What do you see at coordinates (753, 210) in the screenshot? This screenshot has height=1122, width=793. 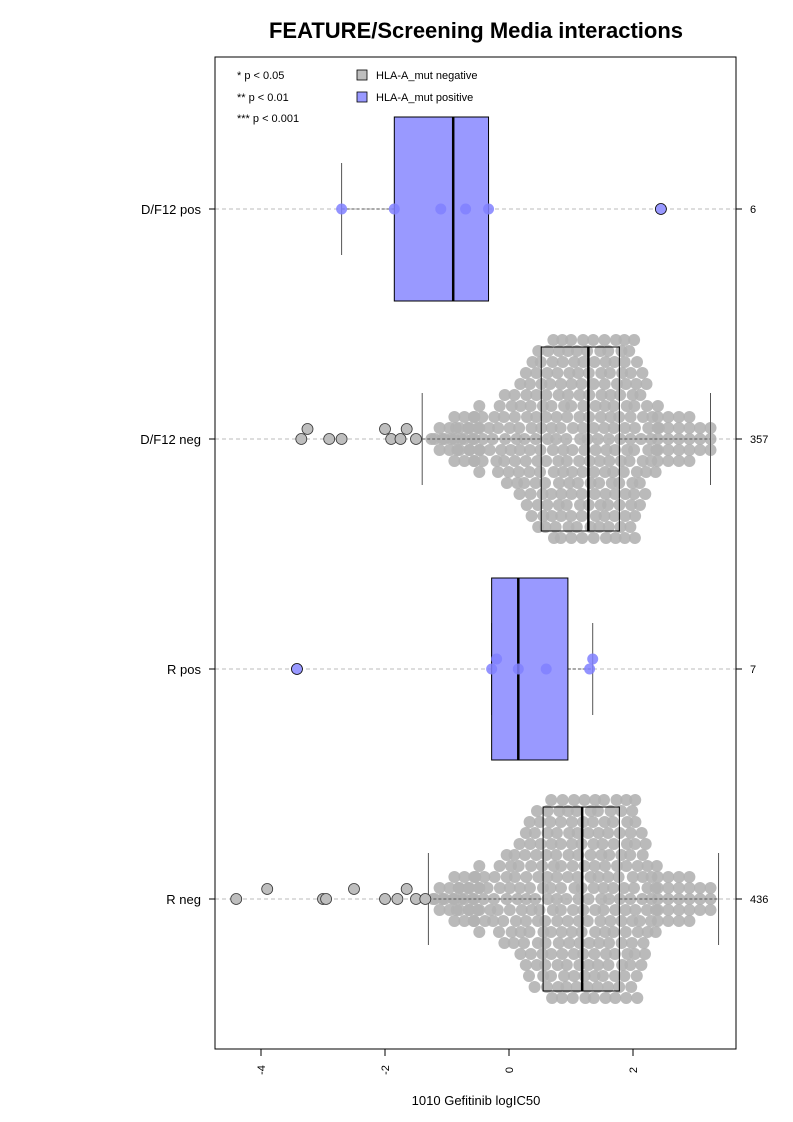 I see `group-count: 6` at bounding box center [753, 210].